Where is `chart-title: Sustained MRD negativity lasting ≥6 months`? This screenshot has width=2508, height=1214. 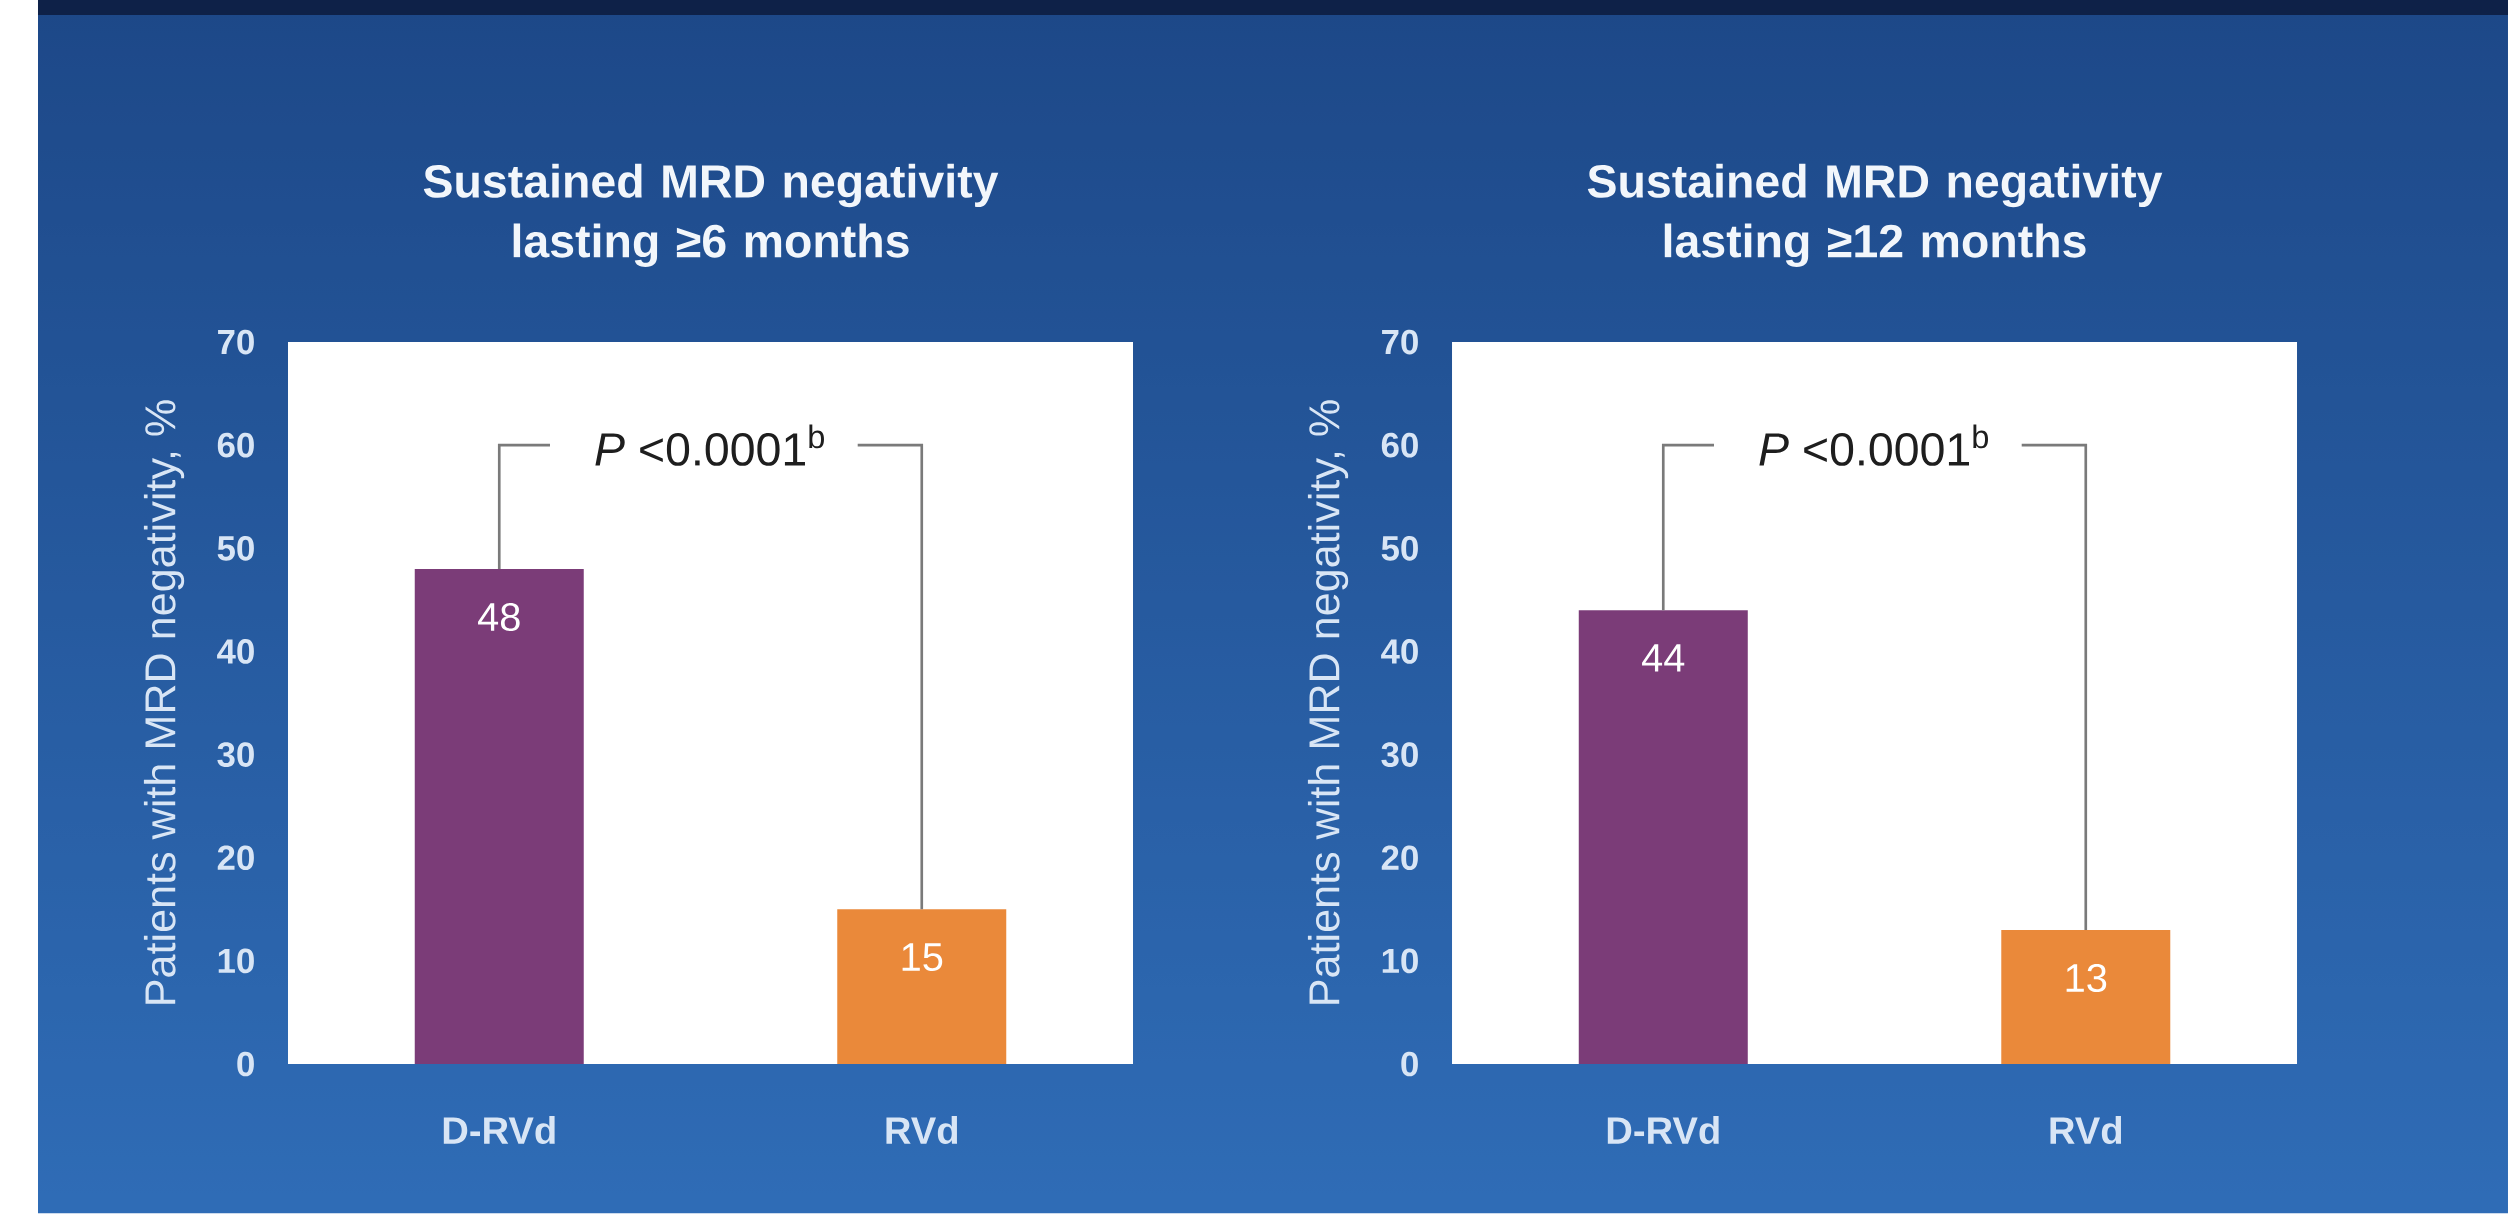 chart-title: Sustained MRD negativity lasting ≥6 months is located at coordinates (711, 215).